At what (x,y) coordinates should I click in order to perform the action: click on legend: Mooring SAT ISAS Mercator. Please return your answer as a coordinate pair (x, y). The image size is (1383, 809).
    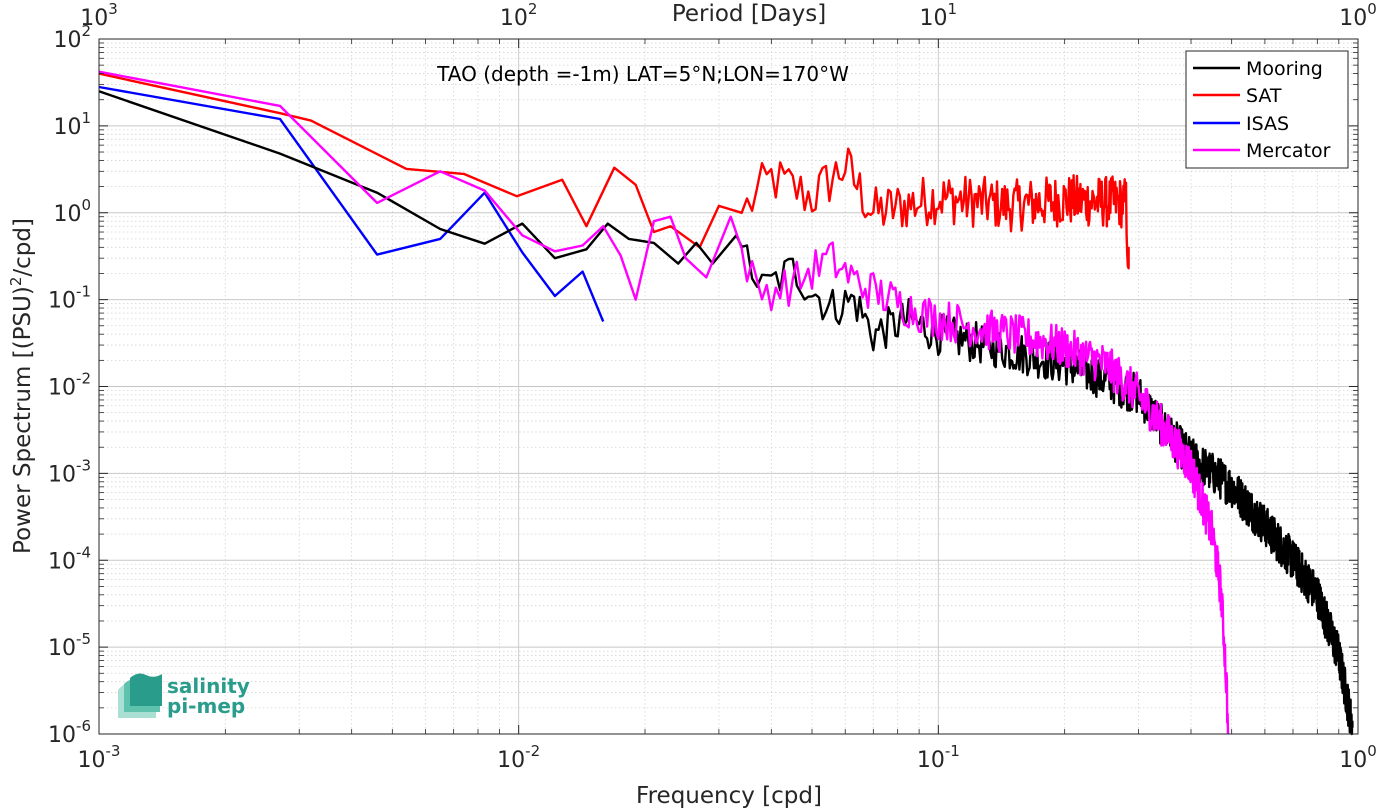
    Looking at the image, I should click on (1267, 109).